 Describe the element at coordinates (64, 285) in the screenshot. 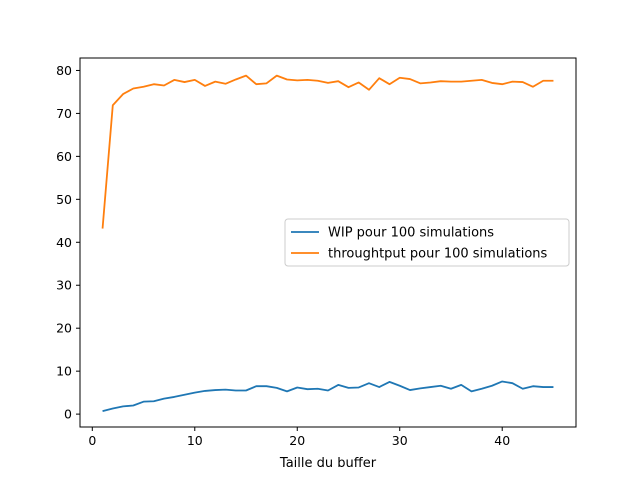

I see `y-tick-label: 30` at that location.